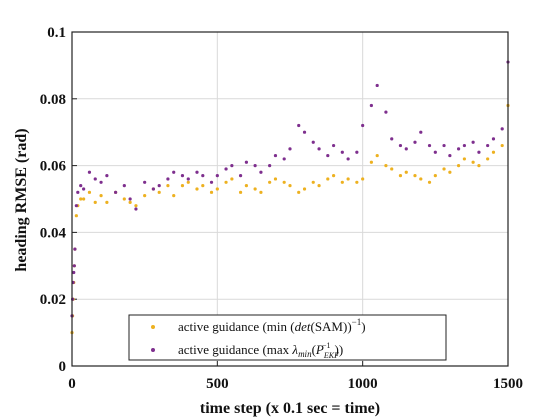  What do you see at coordinates (53, 233) in the screenshot?
I see `y-tick-label: 0.04` at bounding box center [53, 233].